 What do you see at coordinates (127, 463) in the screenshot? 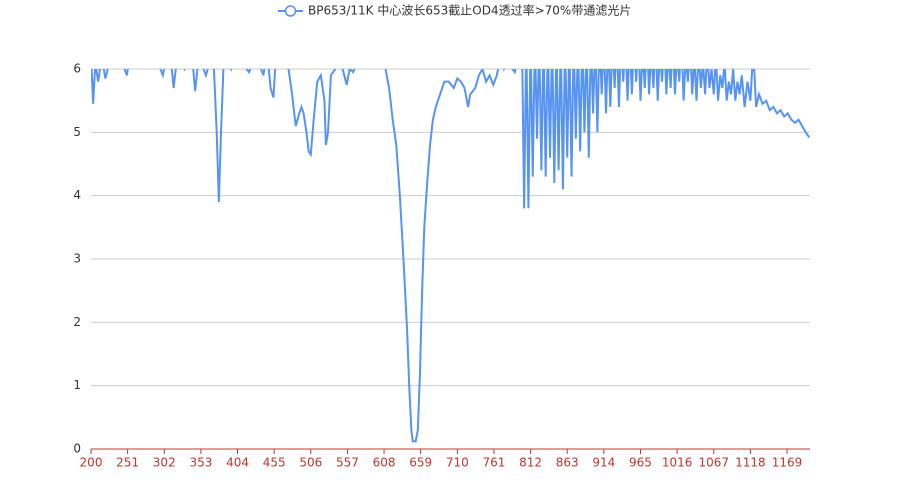
I see `x-tick-label: 251` at bounding box center [127, 463].